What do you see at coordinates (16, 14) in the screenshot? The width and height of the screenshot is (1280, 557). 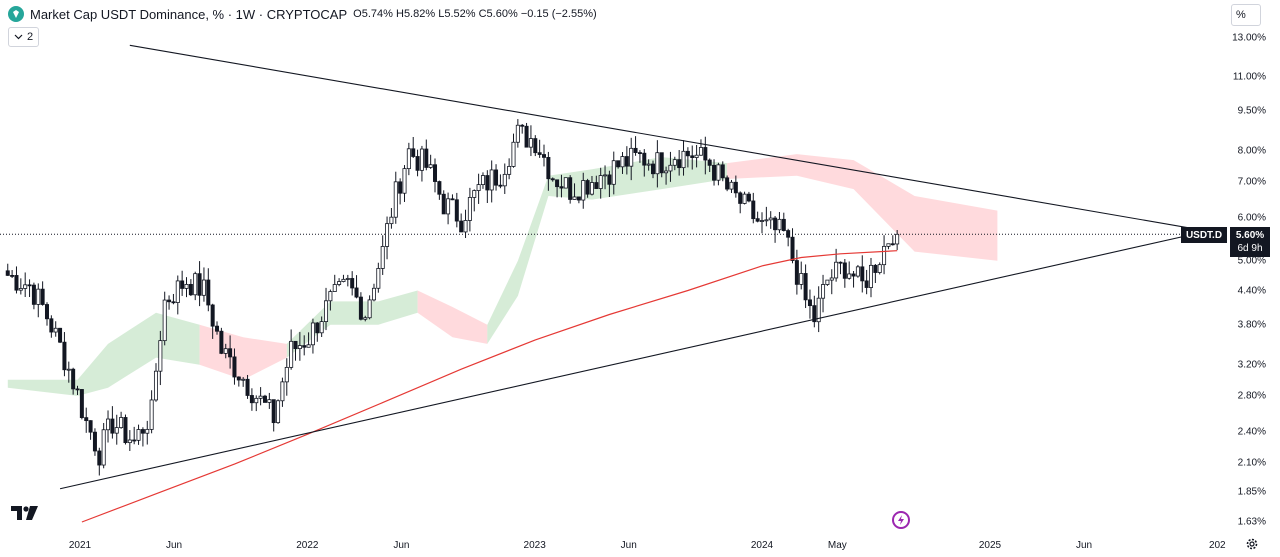 I see `logo-icon` at bounding box center [16, 14].